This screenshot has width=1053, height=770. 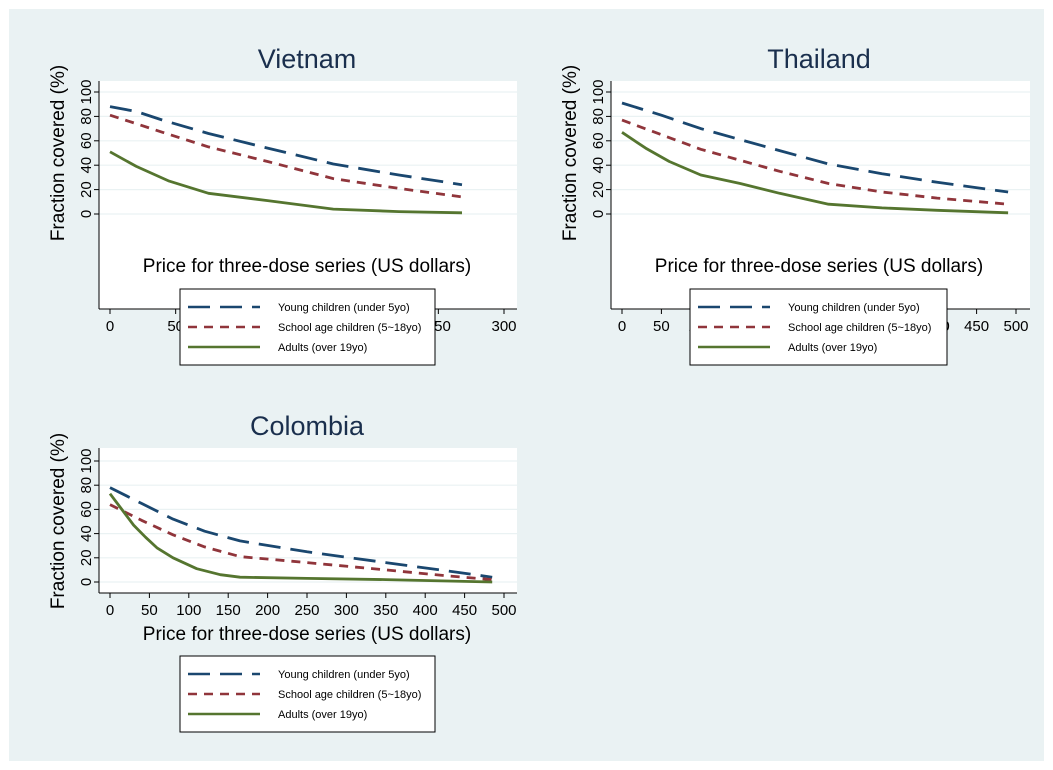 I want to click on x-tick-label: 350, so click(x=385, y=610).